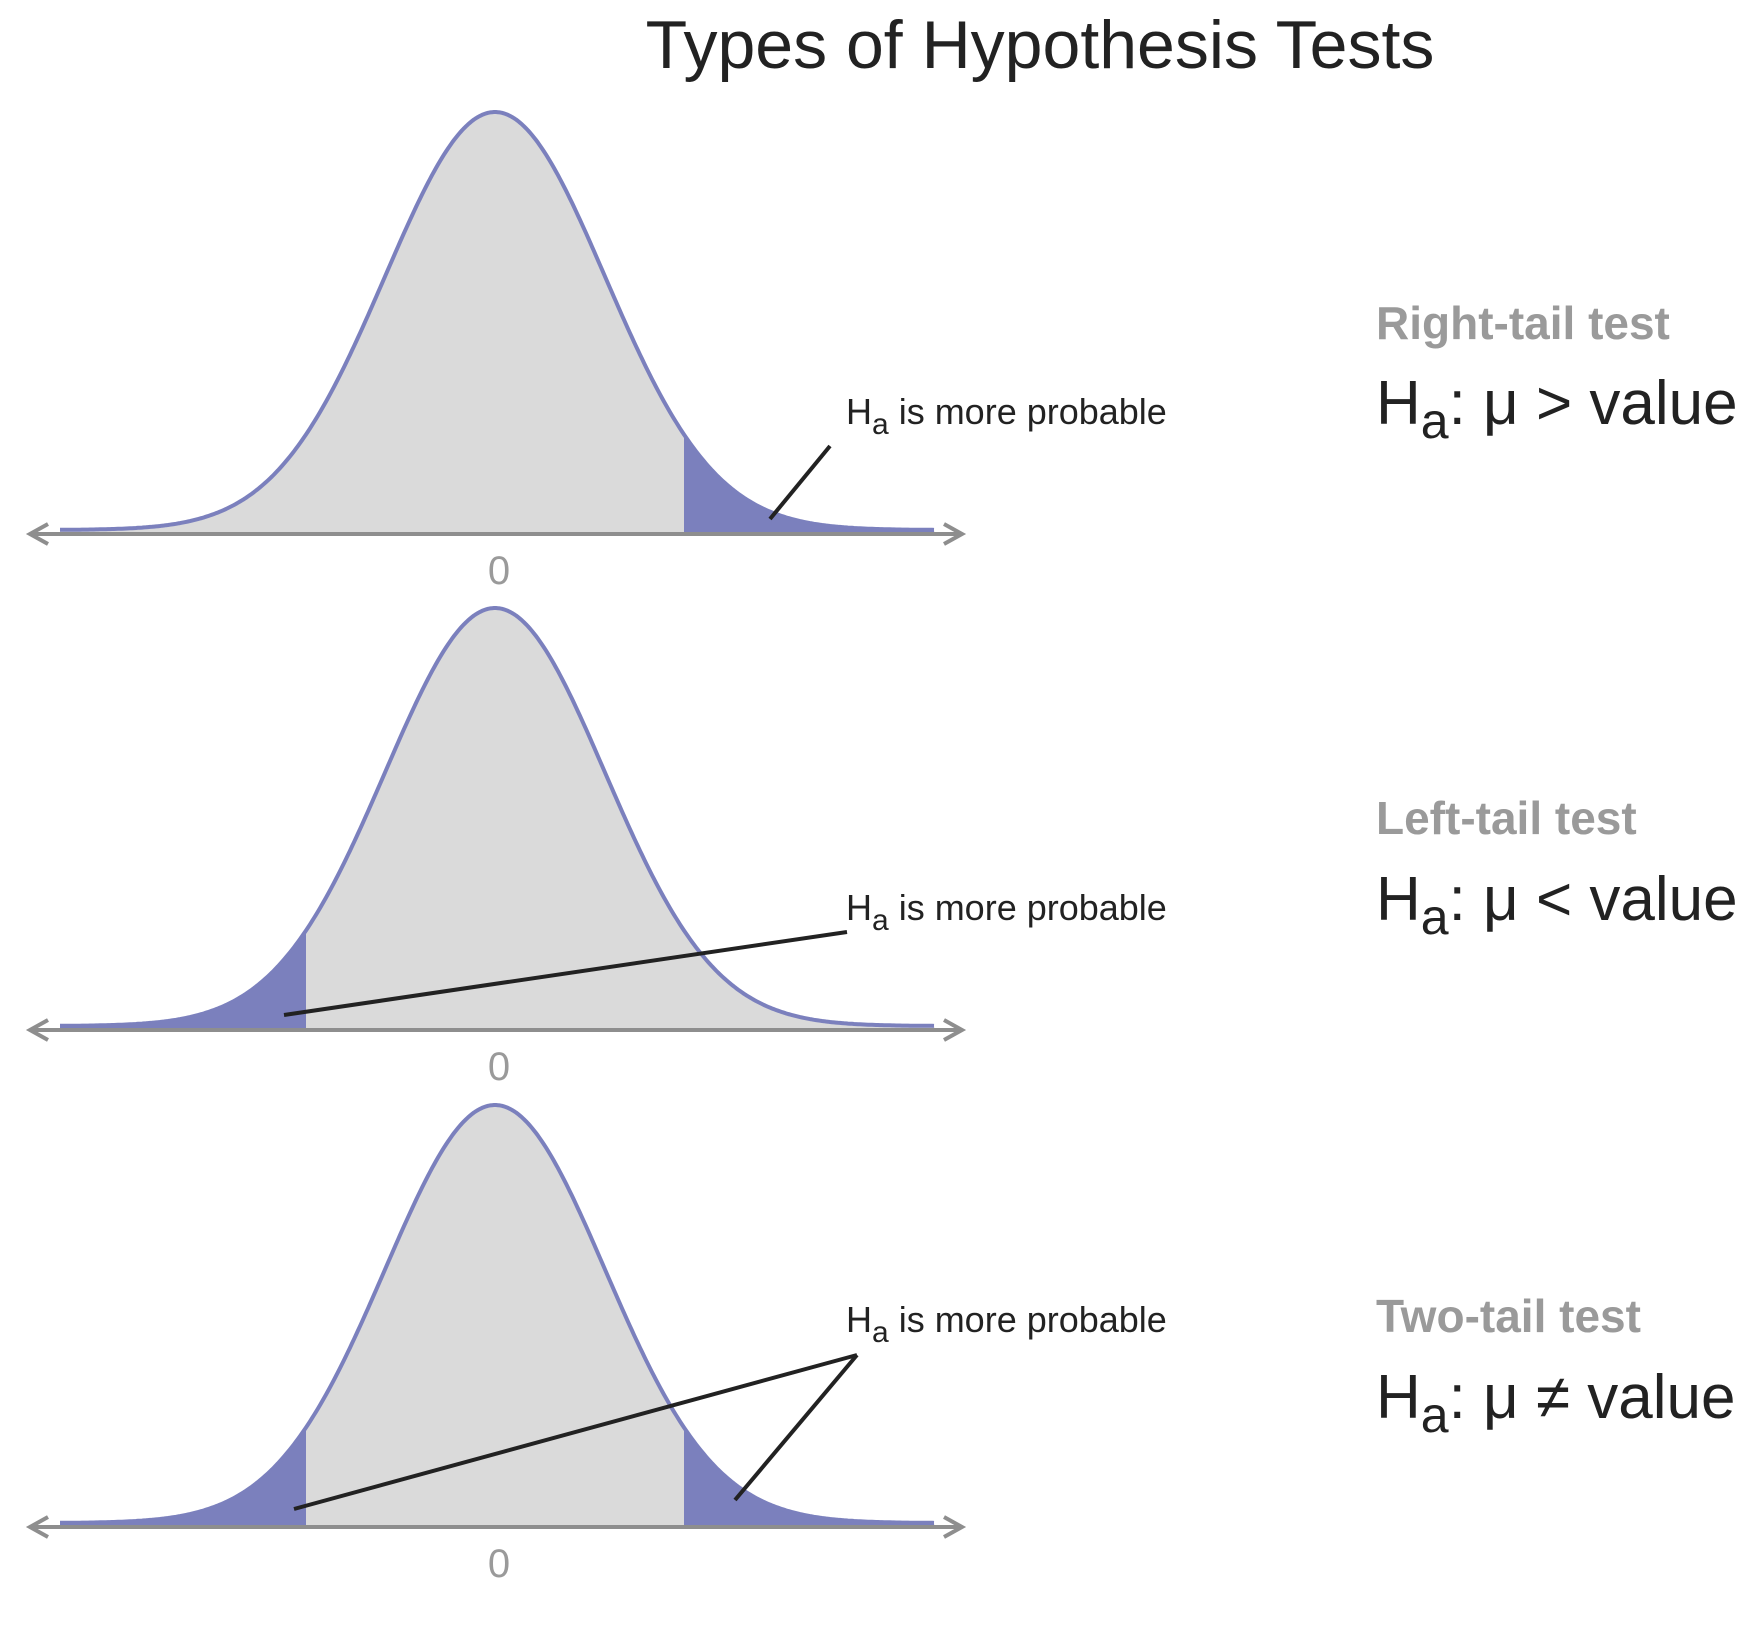  Describe the element at coordinates (1557, 409) in the screenshot. I see `alternative-hypothesis: Ha: μ > value` at that location.